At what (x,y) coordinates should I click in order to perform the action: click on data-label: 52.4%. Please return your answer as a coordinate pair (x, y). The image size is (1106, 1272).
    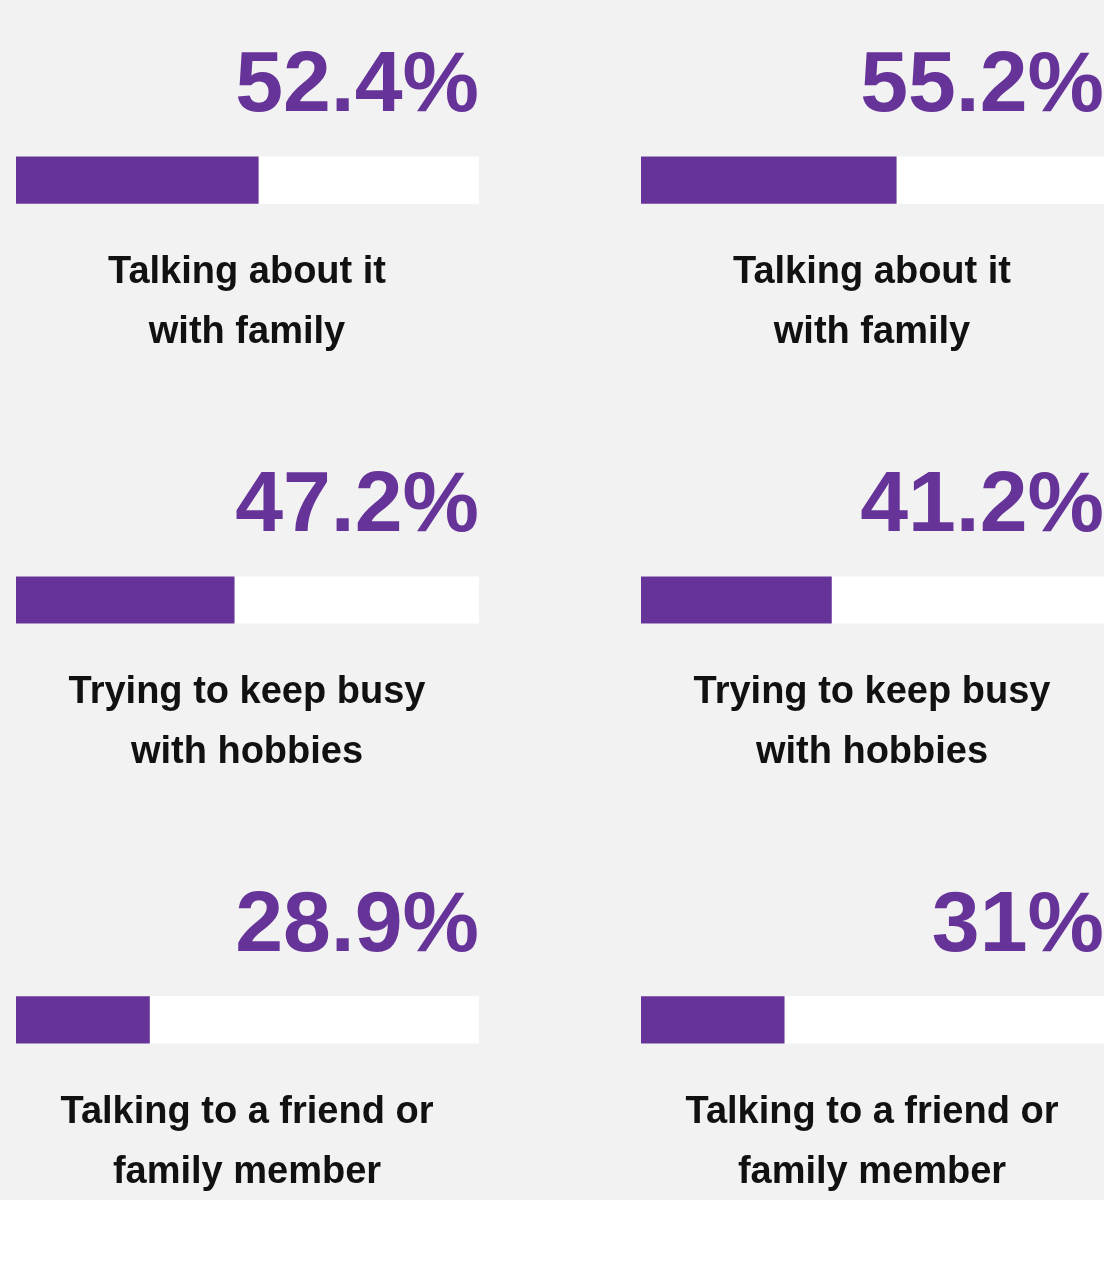
    Looking at the image, I should click on (357, 81).